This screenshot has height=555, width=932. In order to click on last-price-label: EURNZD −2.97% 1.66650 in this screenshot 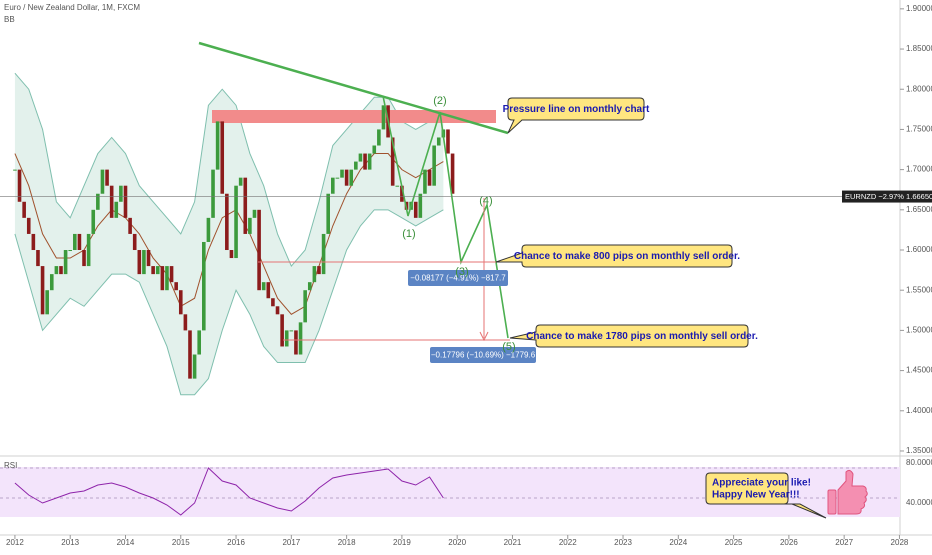, I will do `click(888, 196)`.